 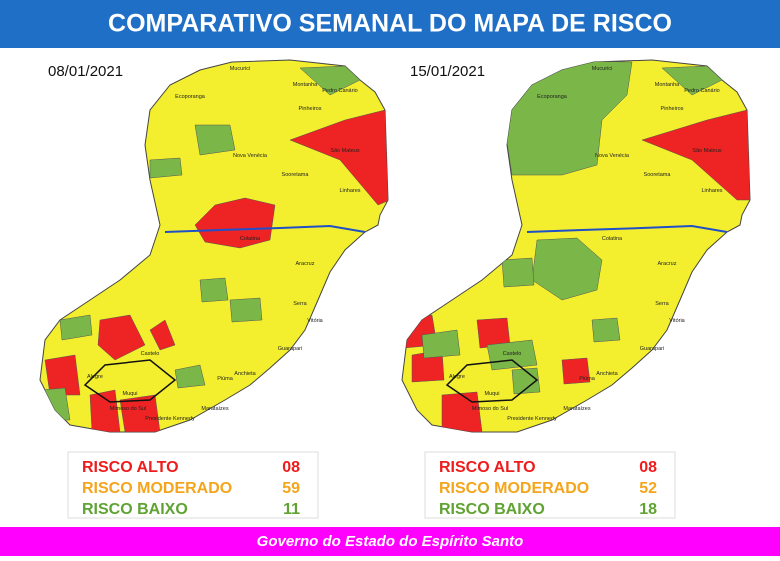 What do you see at coordinates (648, 509) in the screenshot?
I see `legend-count: 18` at bounding box center [648, 509].